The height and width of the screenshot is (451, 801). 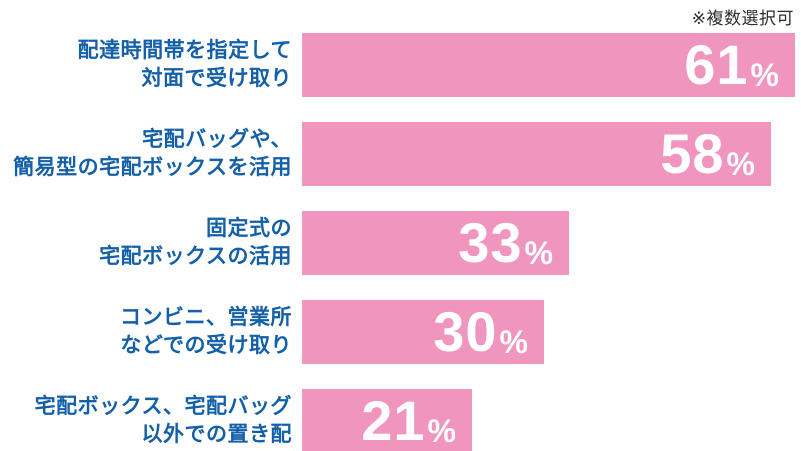 I want to click on bar-value: 33, so click(x=490, y=242).